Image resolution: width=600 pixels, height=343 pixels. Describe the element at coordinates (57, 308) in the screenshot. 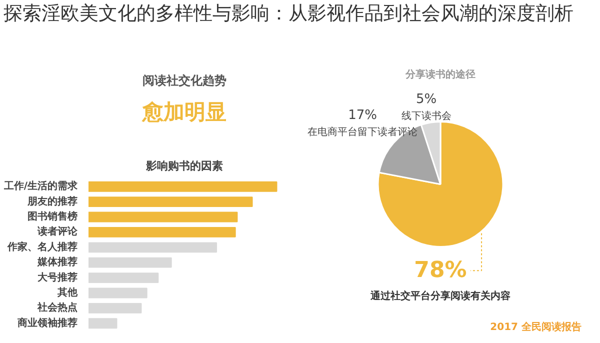

I see `y-tick-label: 社会热点` at that location.